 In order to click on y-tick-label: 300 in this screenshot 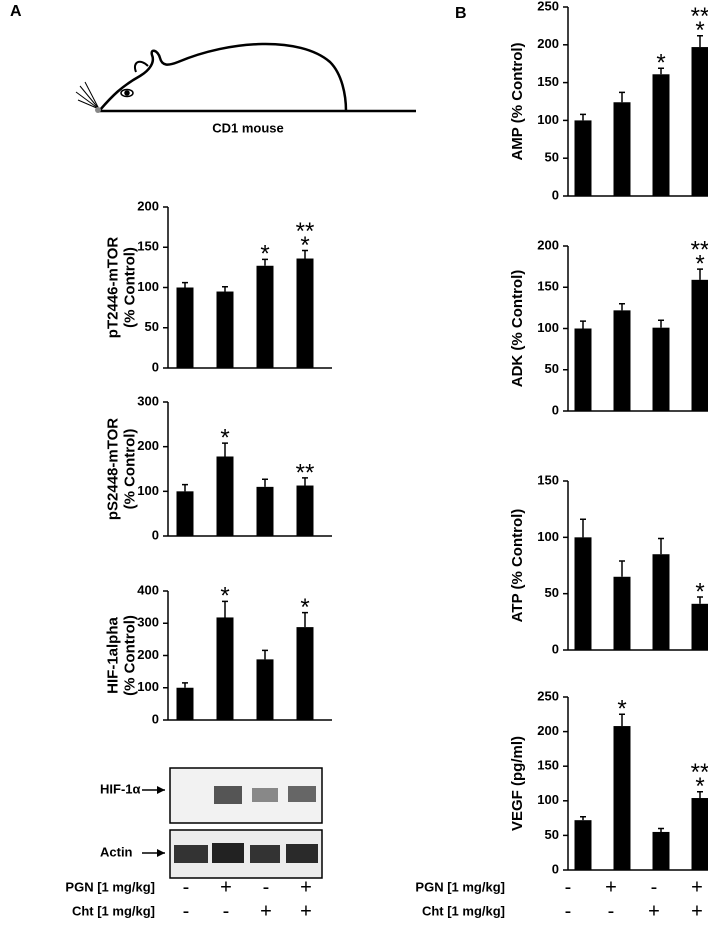, I will do `click(148, 622)`.